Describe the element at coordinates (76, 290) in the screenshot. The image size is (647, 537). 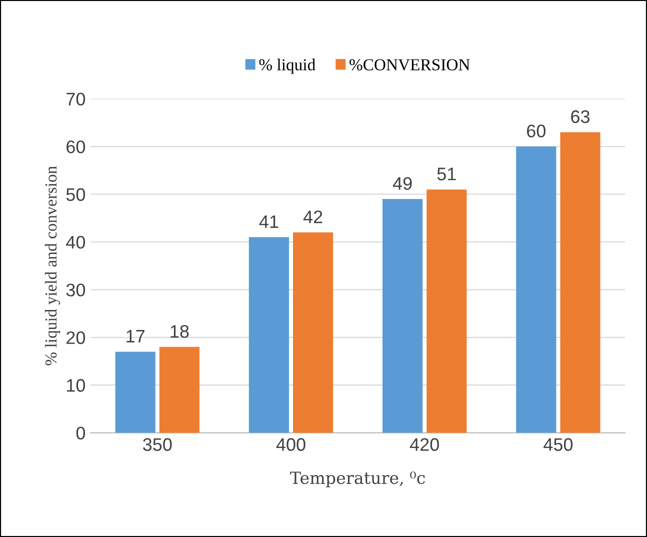
I see `y-tick-label: 30` at that location.